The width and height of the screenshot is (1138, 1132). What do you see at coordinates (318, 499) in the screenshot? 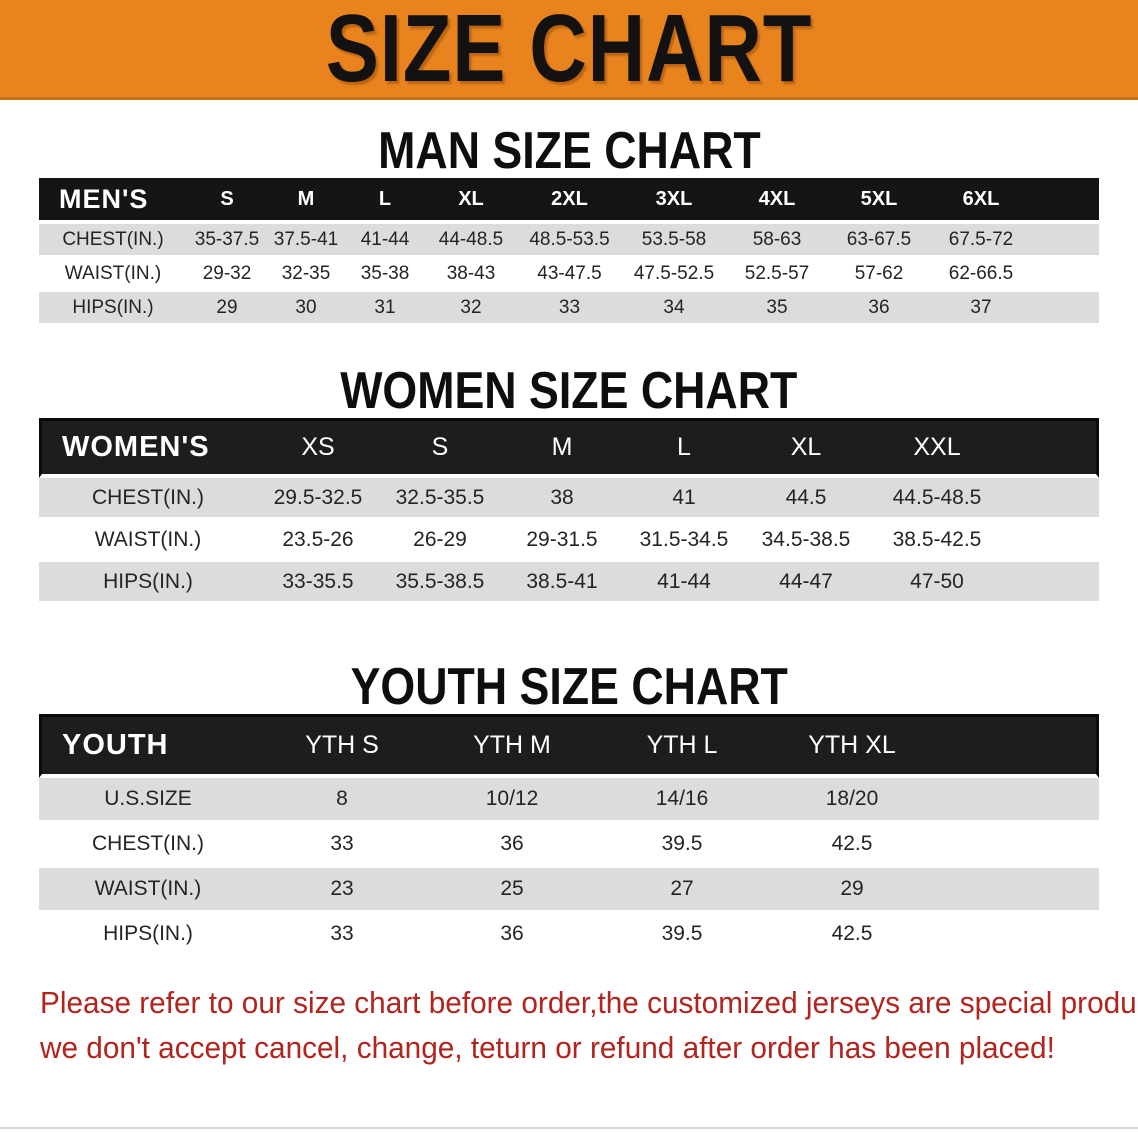
I see `size-cell: 29.5-32.5` at bounding box center [318, 499].